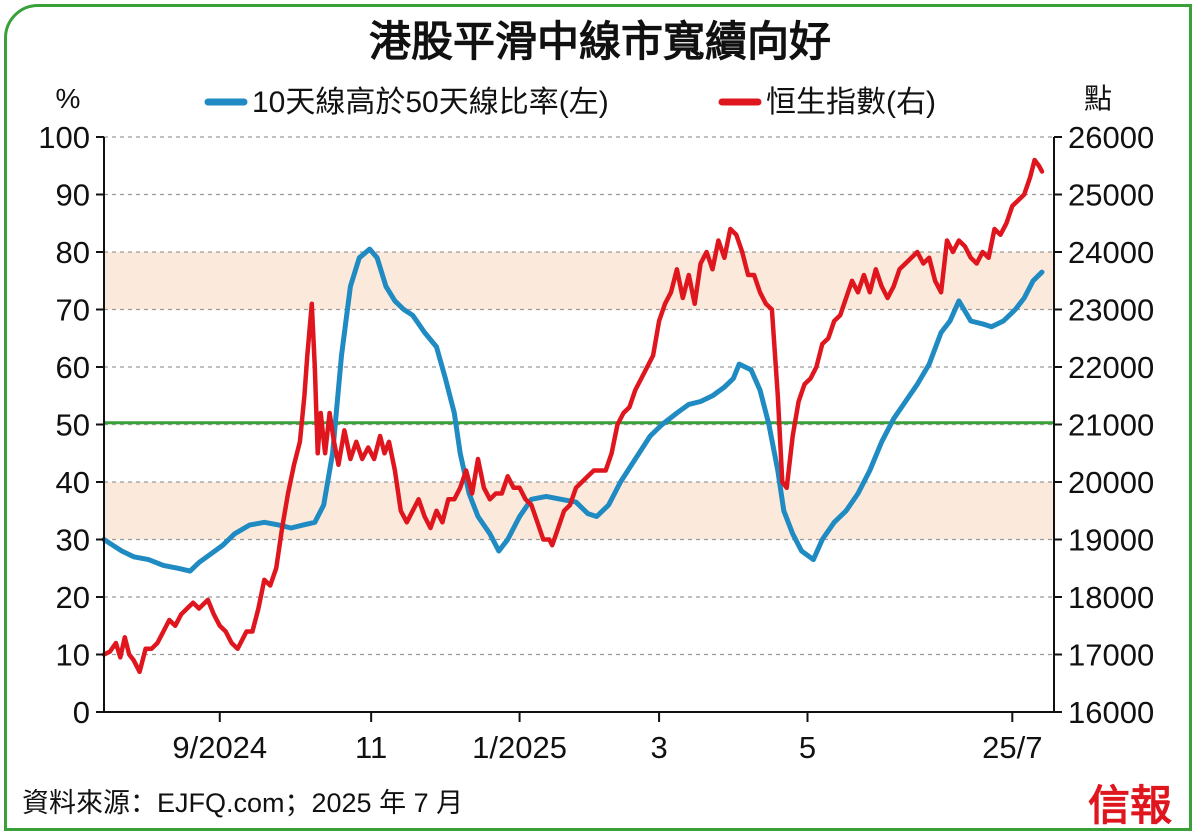  I want to click on left-tick-label-4: 40, so click(73, 482).